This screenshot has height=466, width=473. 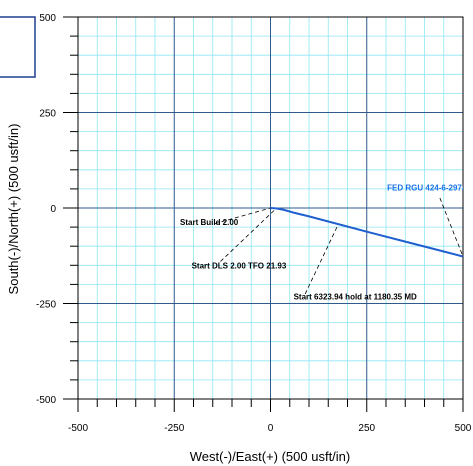 What do you see at coordinates (78, 428) in the screenshot?
I see `x-tick-label: -500` at bounding box center [78, 428].